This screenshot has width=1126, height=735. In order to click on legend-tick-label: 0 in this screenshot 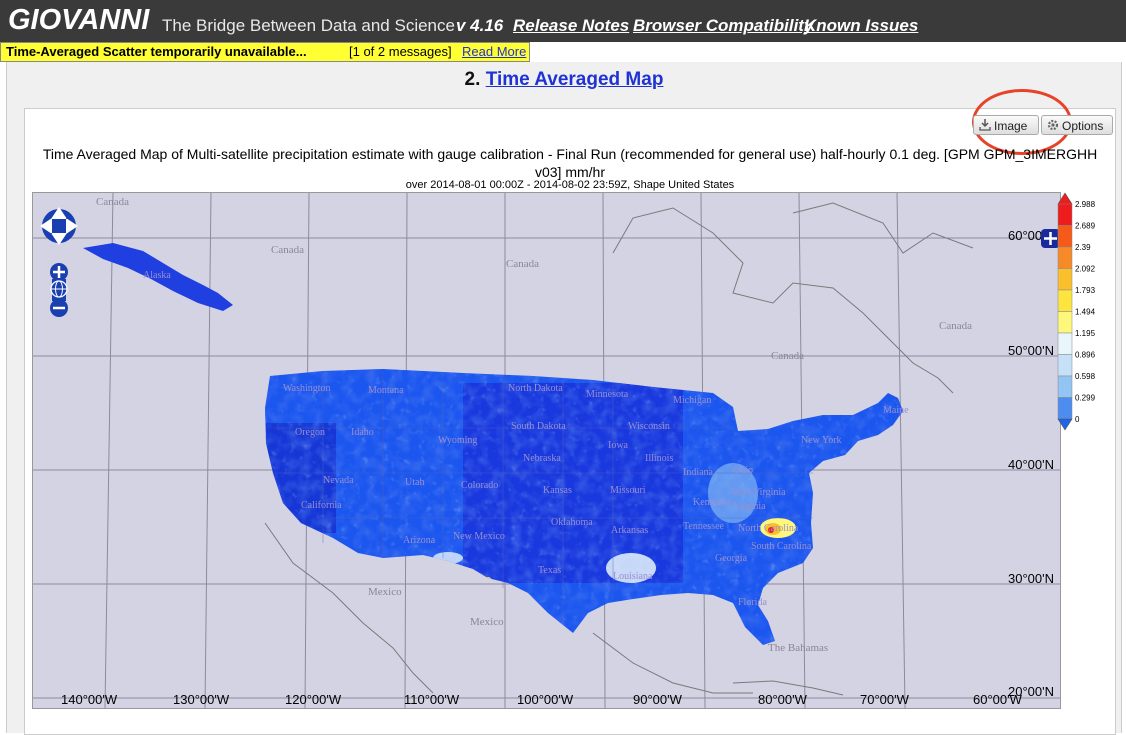, I will do `click(1077, 419)`.